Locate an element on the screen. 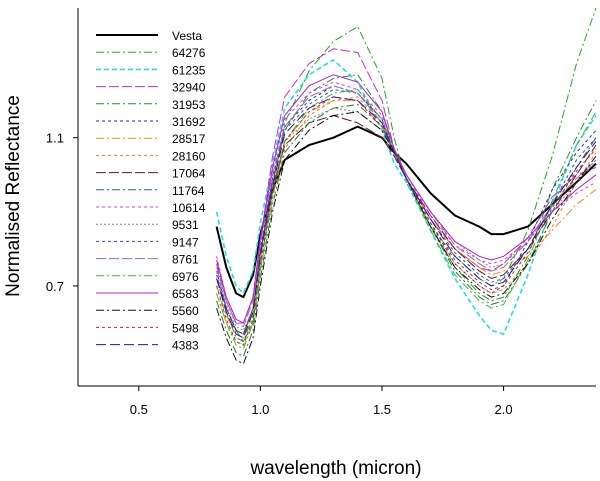 The width and height of the screenshot is (600, 481). x-tick-label: 0.5 is located at coordinates (139, 409).